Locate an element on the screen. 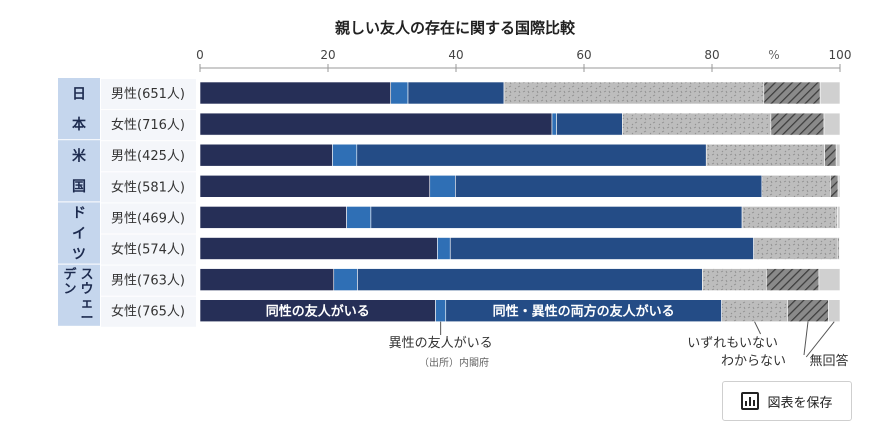 The width and height of the screenshot is (876, 430). country-label-char: ェ is located at coordinates (86, 304).